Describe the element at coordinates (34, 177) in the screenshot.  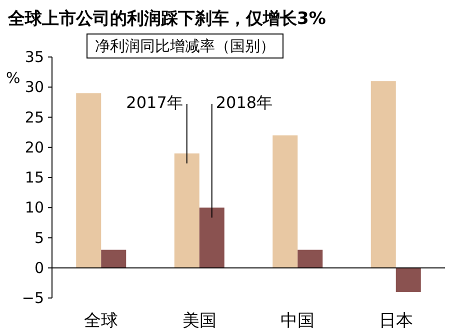
I see `y-tick-label: 15` at that location.